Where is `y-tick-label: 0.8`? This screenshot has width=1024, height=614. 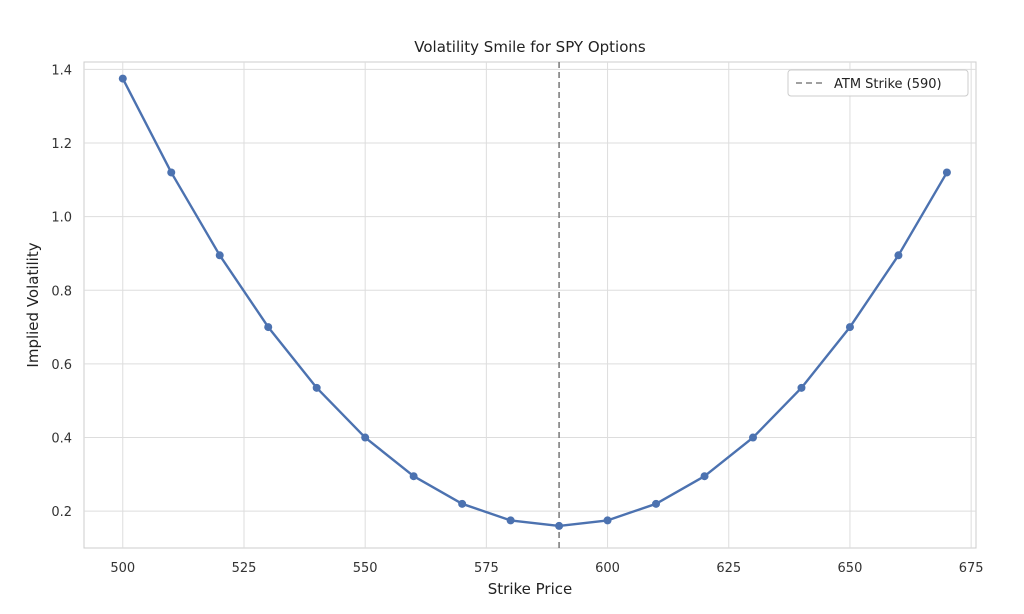 y-tick-label: 0.8 is located at coordinates (61, 291).